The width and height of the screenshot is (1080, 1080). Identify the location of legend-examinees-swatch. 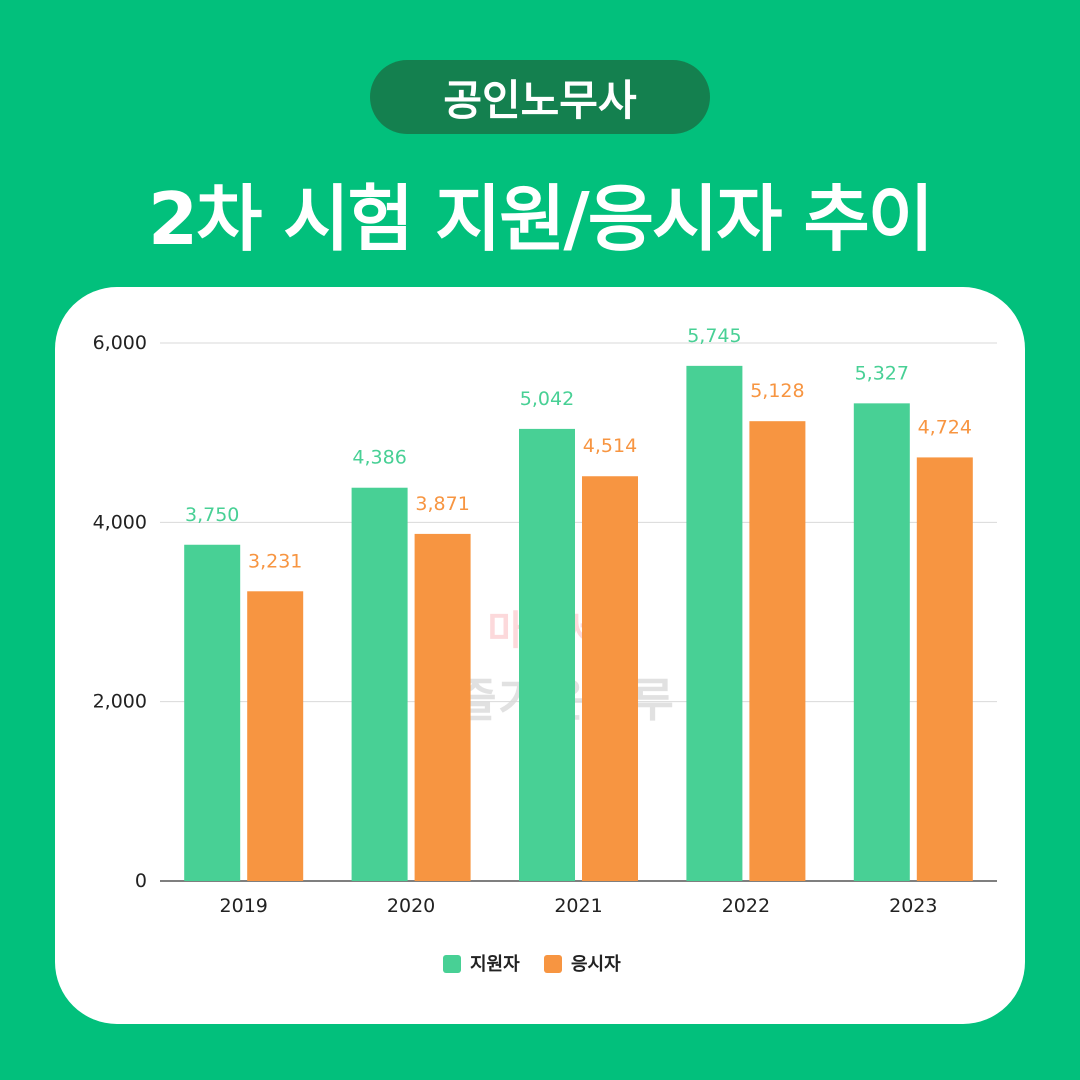
(553, 964).